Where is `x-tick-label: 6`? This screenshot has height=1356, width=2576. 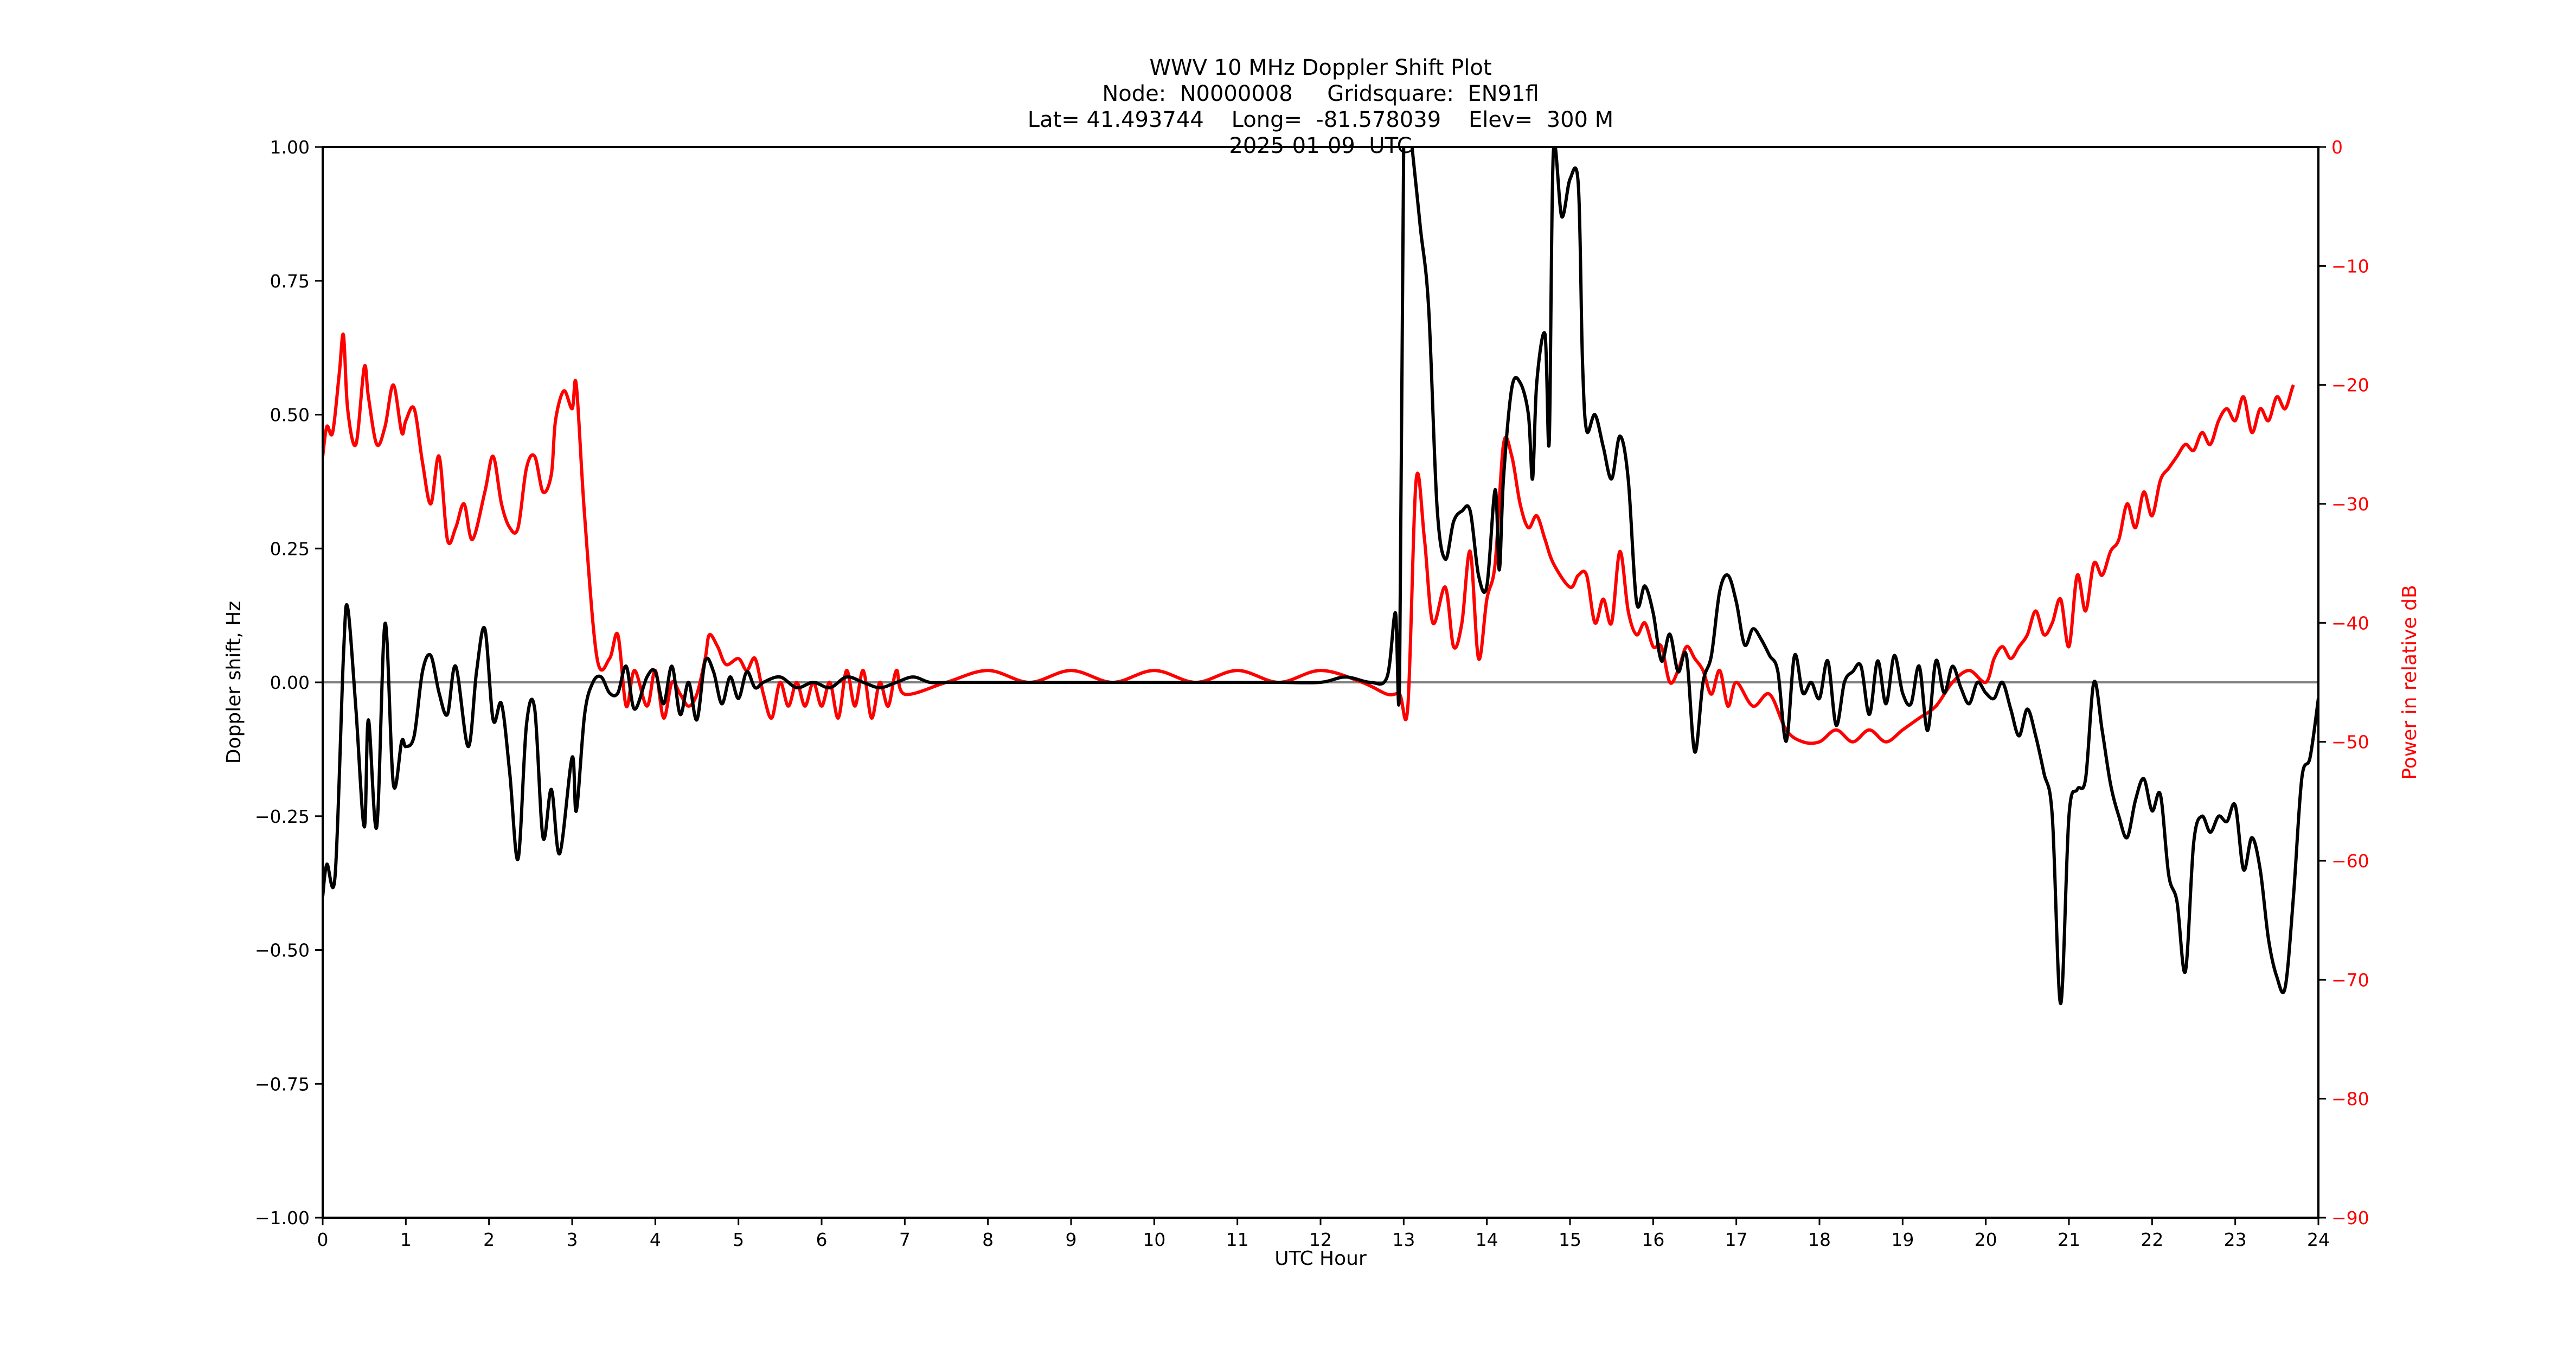
x-tick-label: 6 is located at coordinates (822, 1239).